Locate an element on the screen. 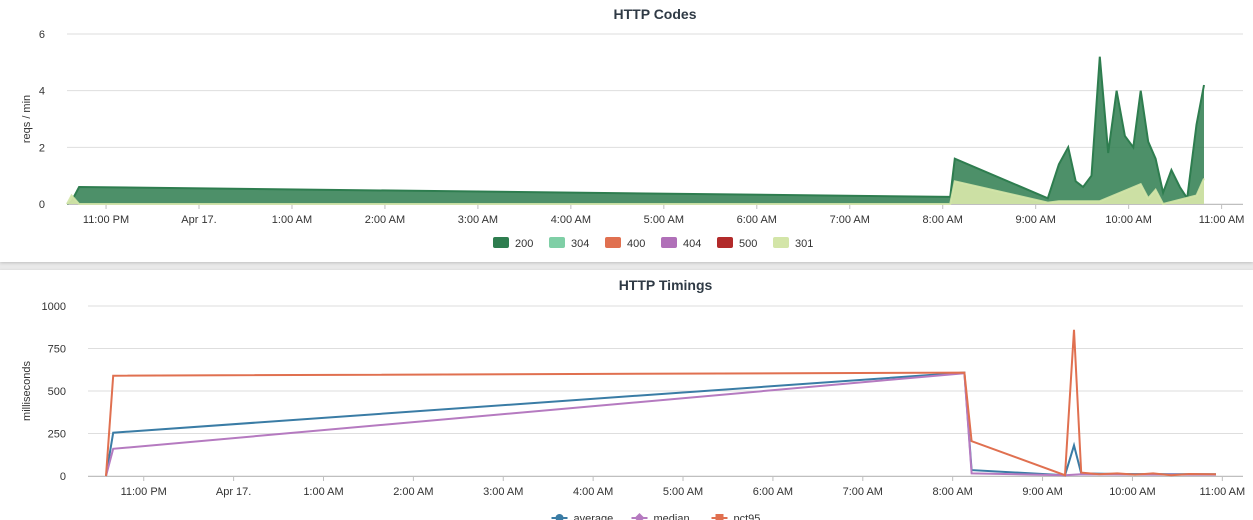 The width and height of the screenshot is (1253, 520). legend-item-500-swatch is located at coordinates (725, 242).